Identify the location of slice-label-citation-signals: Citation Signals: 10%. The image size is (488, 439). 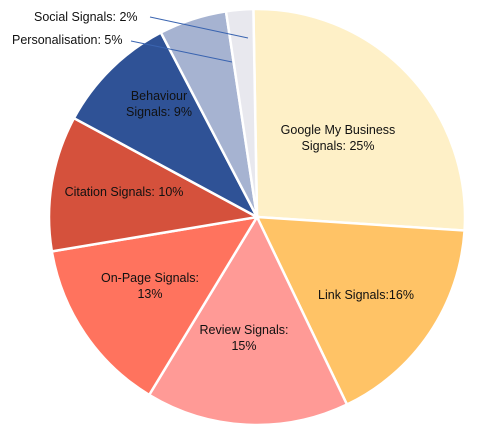
(124, 192).